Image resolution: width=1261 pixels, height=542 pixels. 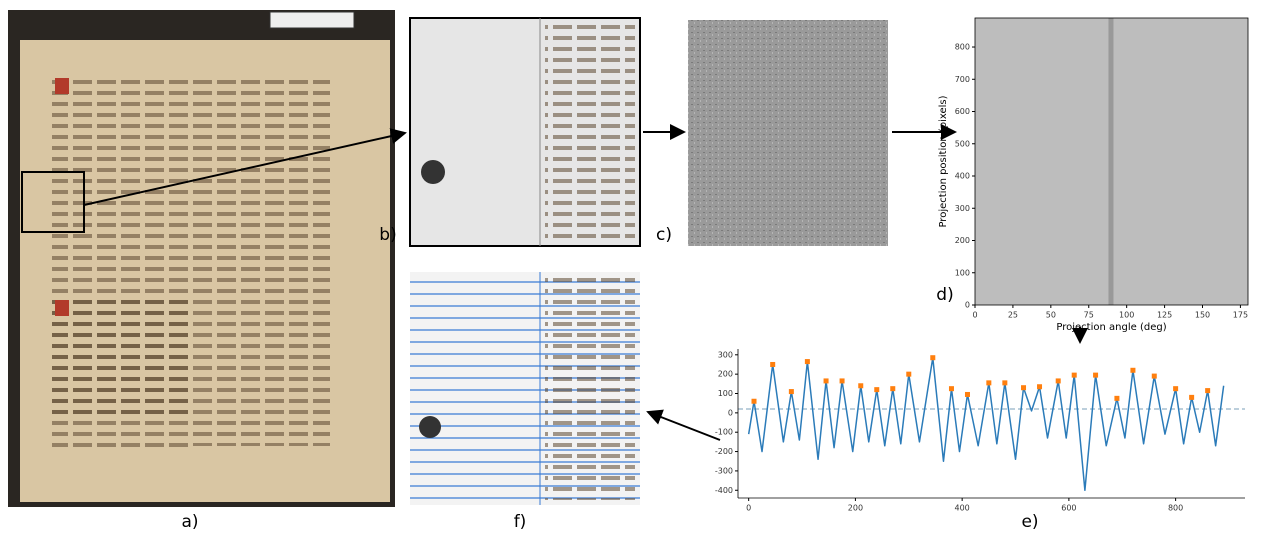 I want to click on panel-label: e), so click(x=1029, y=522).